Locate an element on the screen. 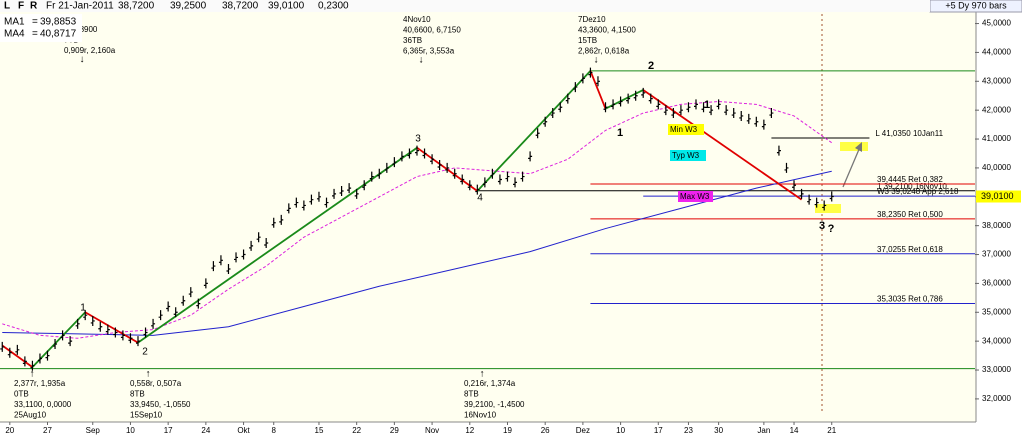 This screenshot has width=1022, height=437. wave-label: 3 is located at coordinates (822, 226).